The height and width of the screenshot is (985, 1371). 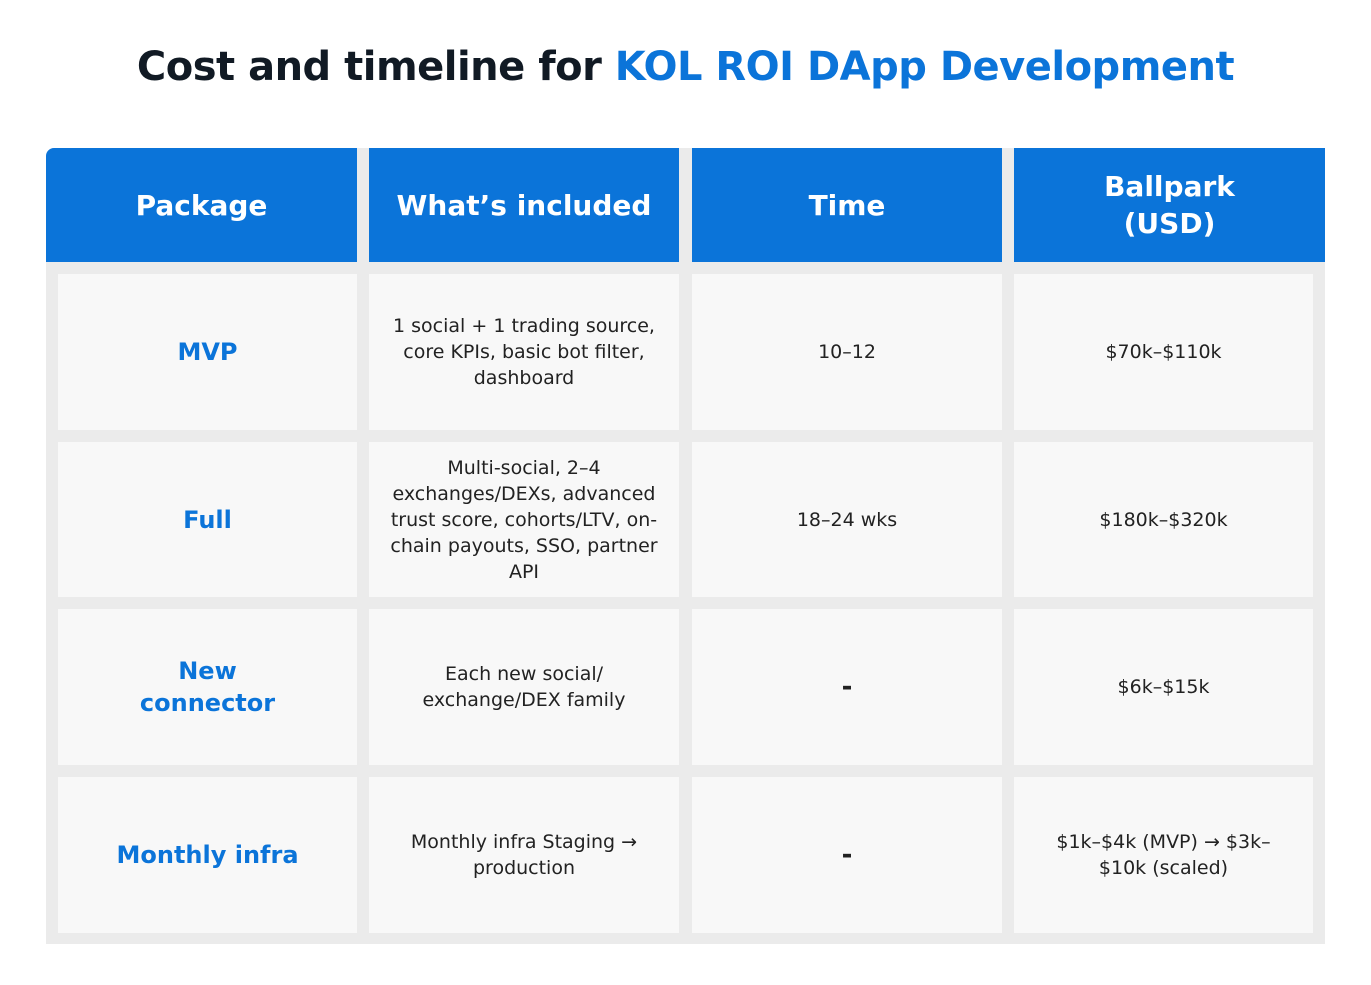 I want to click on cell-package: New connector, so click(x=207, y=687).